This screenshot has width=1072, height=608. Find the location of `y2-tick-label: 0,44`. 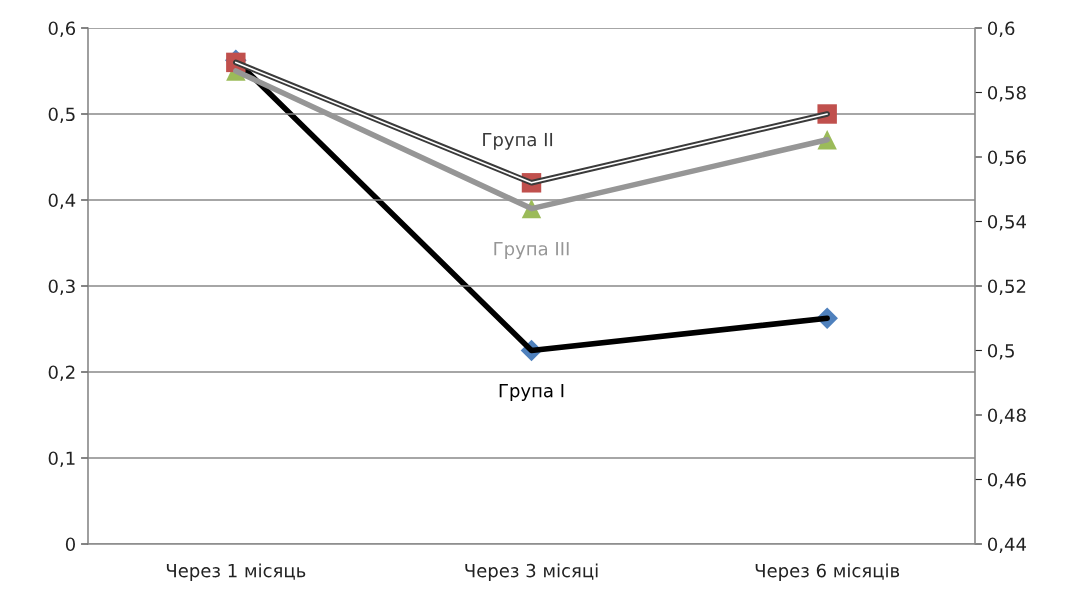

y2-tick-label: 0,44 is located at coordinates (1007, 545).